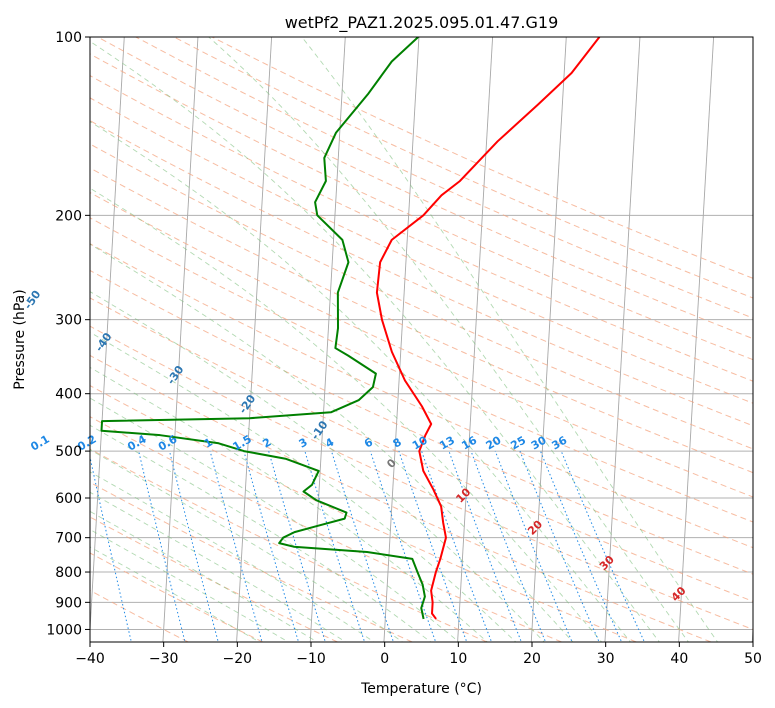 The width and height of the screenshot is (775, 708). I want to click on y-tick-label: 600, so click(68, 499).